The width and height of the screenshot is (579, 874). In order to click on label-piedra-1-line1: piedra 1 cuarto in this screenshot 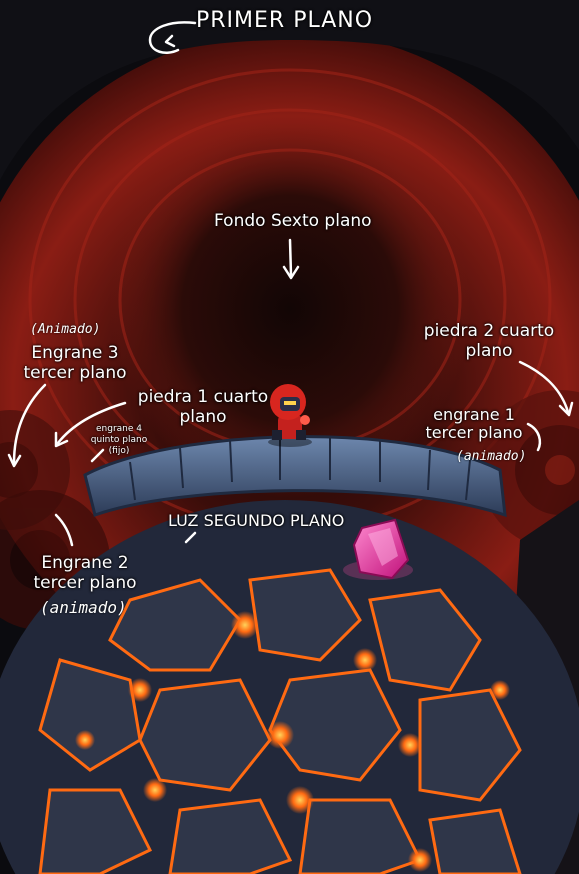, I will do `click(203, 397)`.